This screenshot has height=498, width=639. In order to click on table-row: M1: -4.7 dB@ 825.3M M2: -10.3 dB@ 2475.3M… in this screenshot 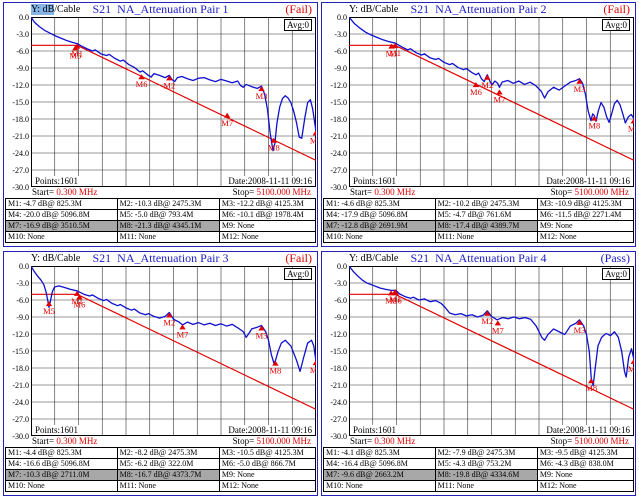, I will do `click(161, 204)`.